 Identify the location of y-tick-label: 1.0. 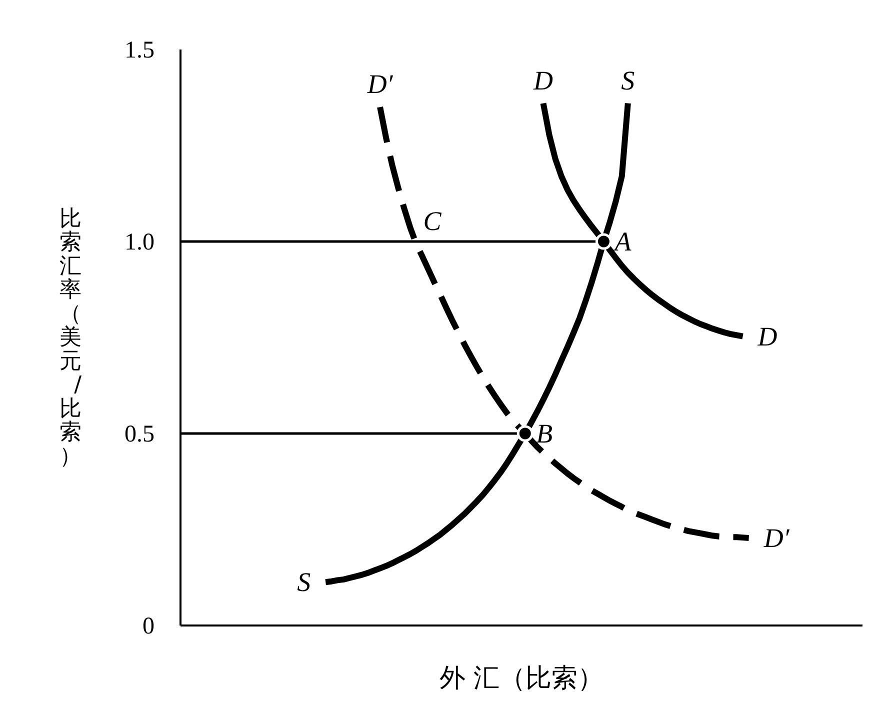
(139, 243).